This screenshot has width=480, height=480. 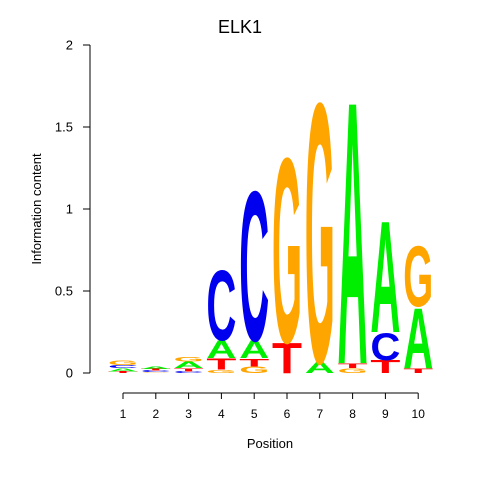 What do you see at coordinates (155, 414) in the screenshot?
I see `x-tick-label: 2` at bounding box center [155, 414].